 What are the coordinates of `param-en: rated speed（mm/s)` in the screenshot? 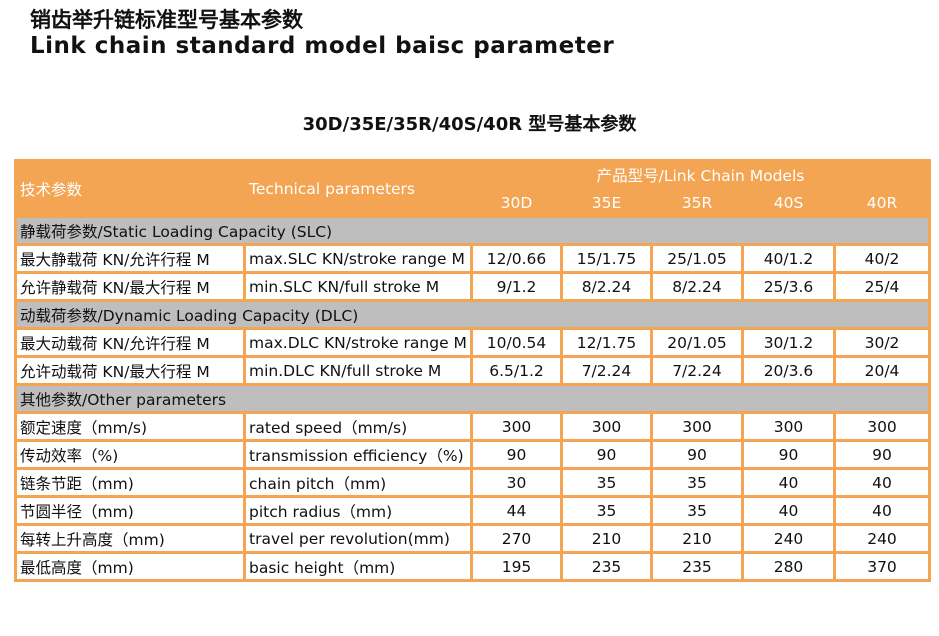 It's located at (358, 426).